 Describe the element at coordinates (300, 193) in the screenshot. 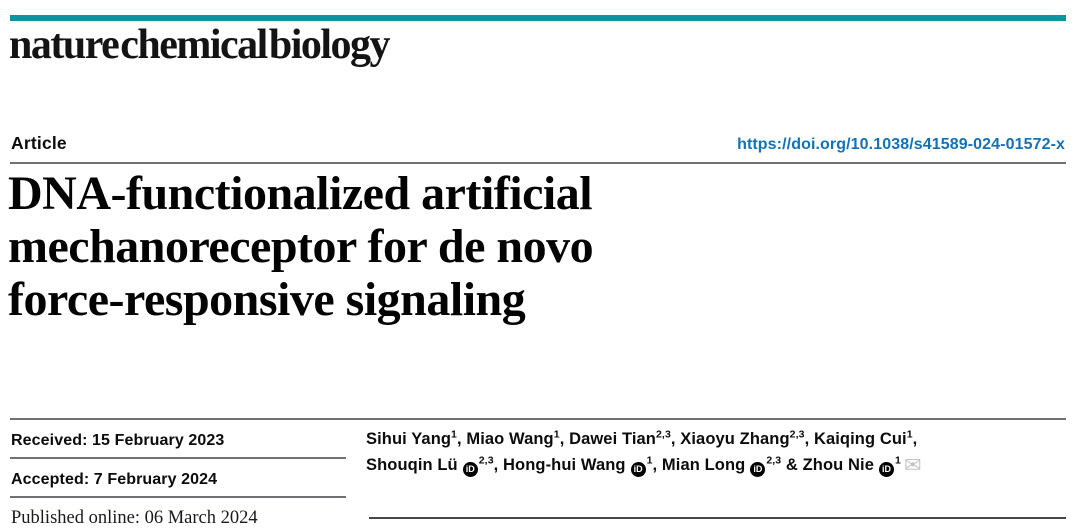

I see `paper-title-line: DNA-functionalized artificial` at that location.